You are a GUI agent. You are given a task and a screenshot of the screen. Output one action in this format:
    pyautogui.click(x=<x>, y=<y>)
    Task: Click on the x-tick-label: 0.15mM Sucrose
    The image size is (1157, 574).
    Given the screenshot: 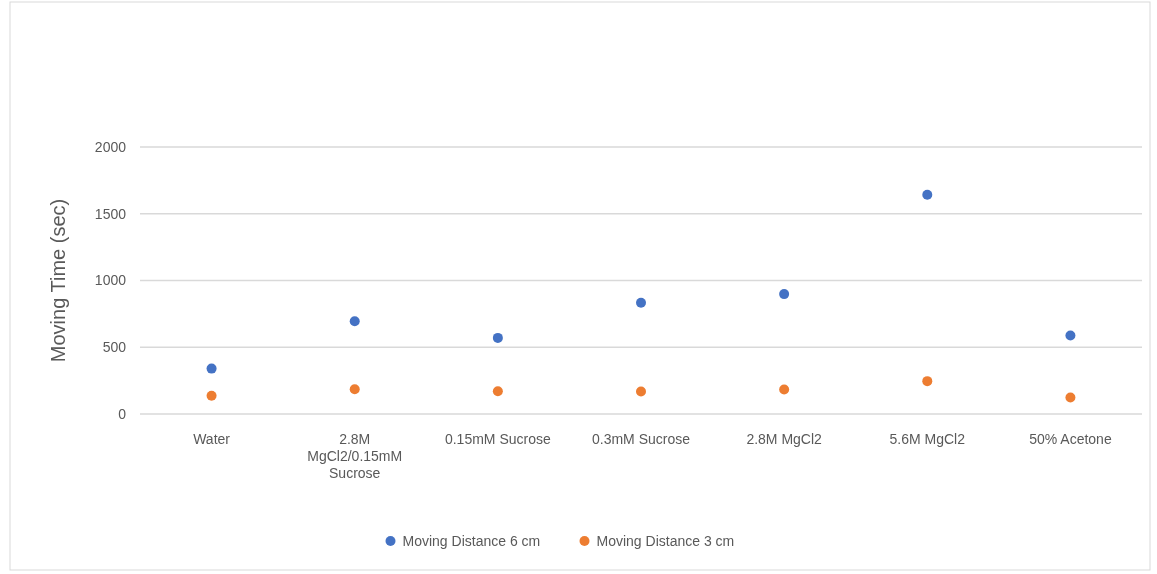 What is the action you would take?
    pyautogui.click(x=497, y=439)
    